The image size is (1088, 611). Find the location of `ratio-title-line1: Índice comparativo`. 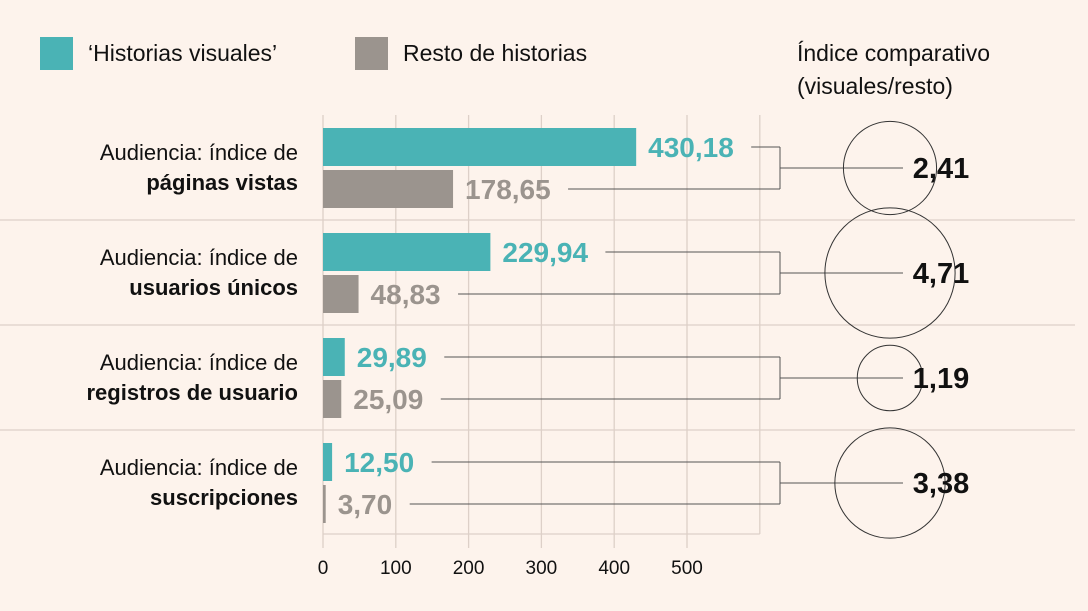

ratio-title-line1: Índice comparativo is located at coordinates (893, 53).